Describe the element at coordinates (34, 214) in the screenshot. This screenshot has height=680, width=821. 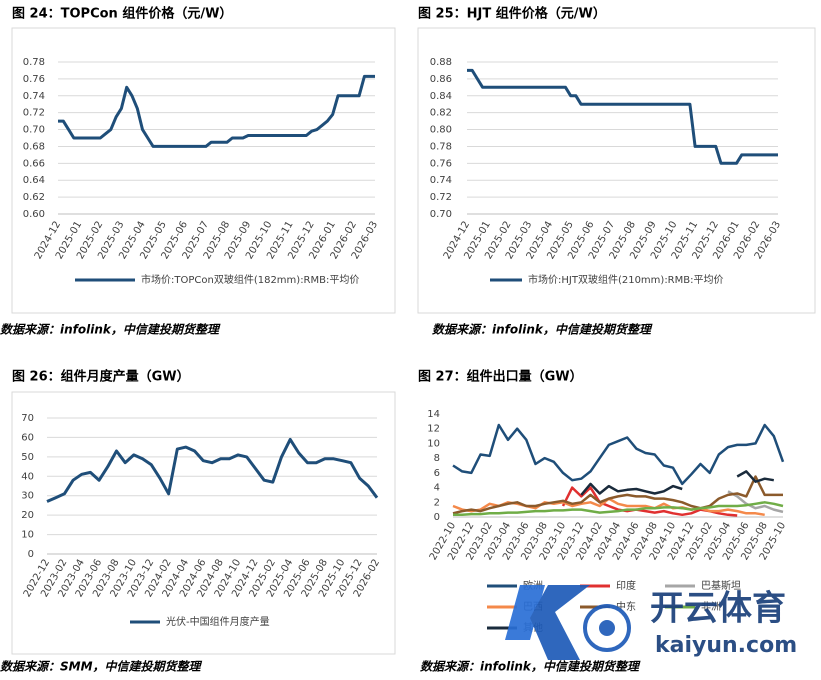
I see `y-tick-label: 0.60` at that location.